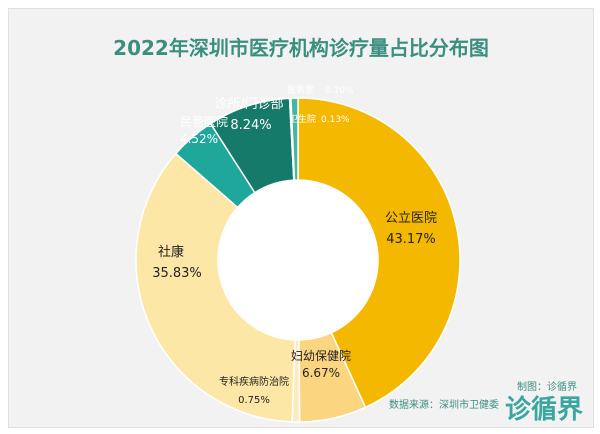 The height and width of the screenshot is (434, 600). What do you see at coordinates (248, 104) in the screenshot?
I see `label-clinic-name: 诊所/门诊部` at bounding box center [248, 104].